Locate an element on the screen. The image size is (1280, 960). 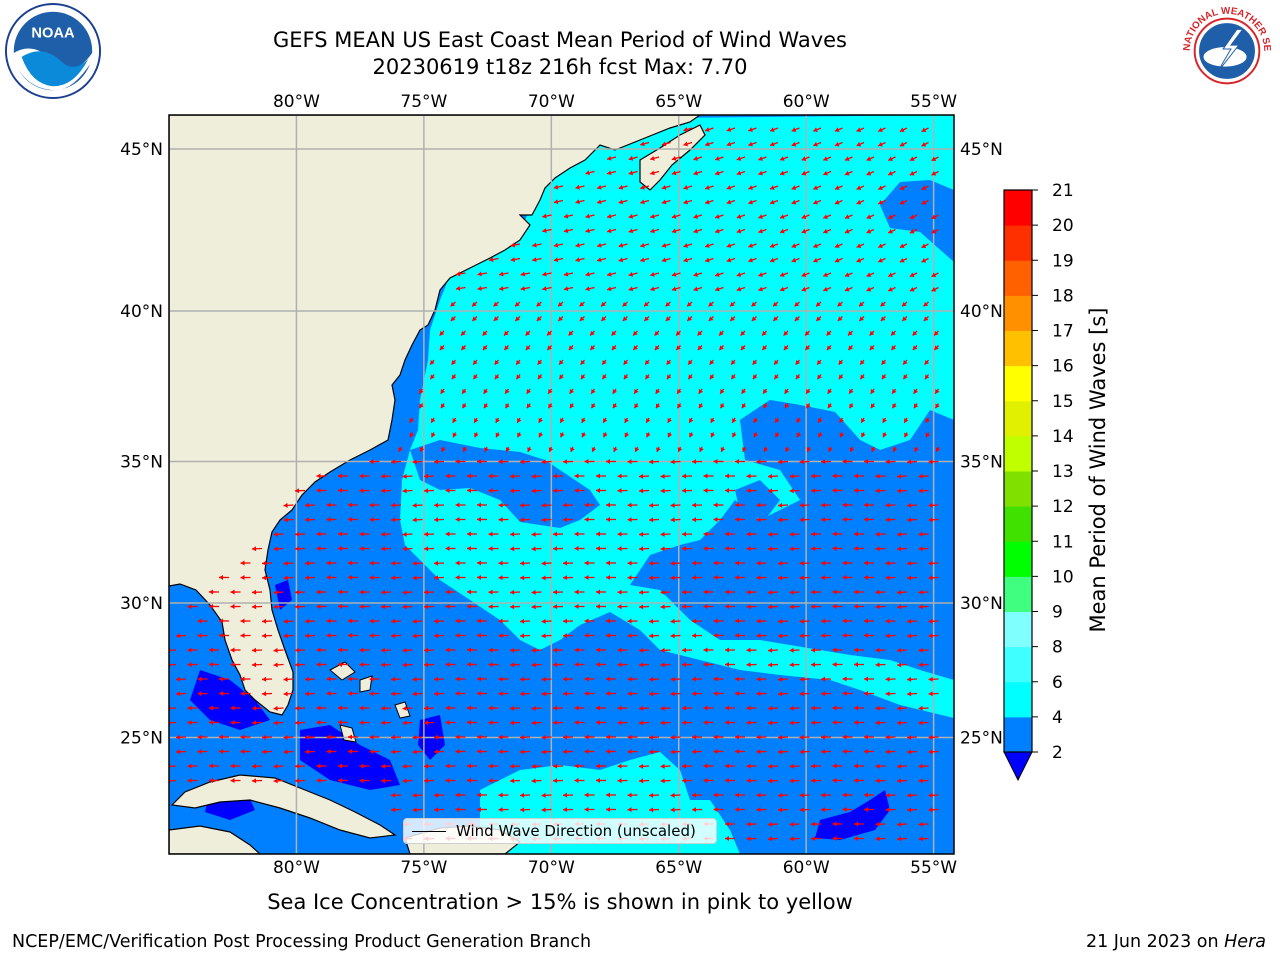
colorbar: 2 4 6 8 9 10 11 12 13 14 15 16 17 18 19 20 21 is located at coordinates (1038, 481).